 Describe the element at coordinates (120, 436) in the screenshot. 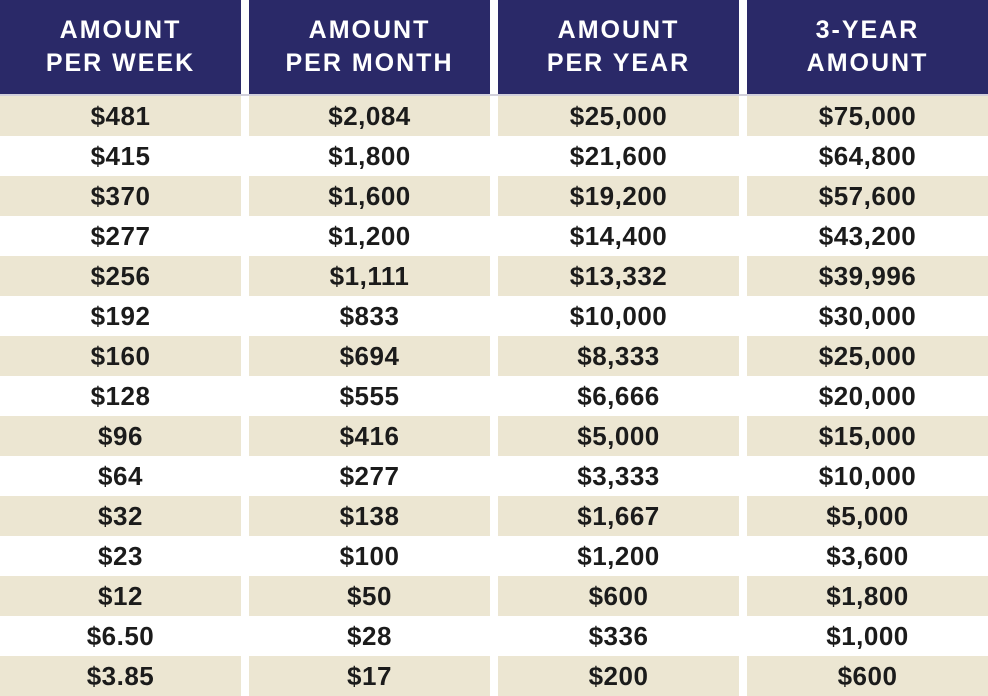

I see `cell-week: $96` at that location.